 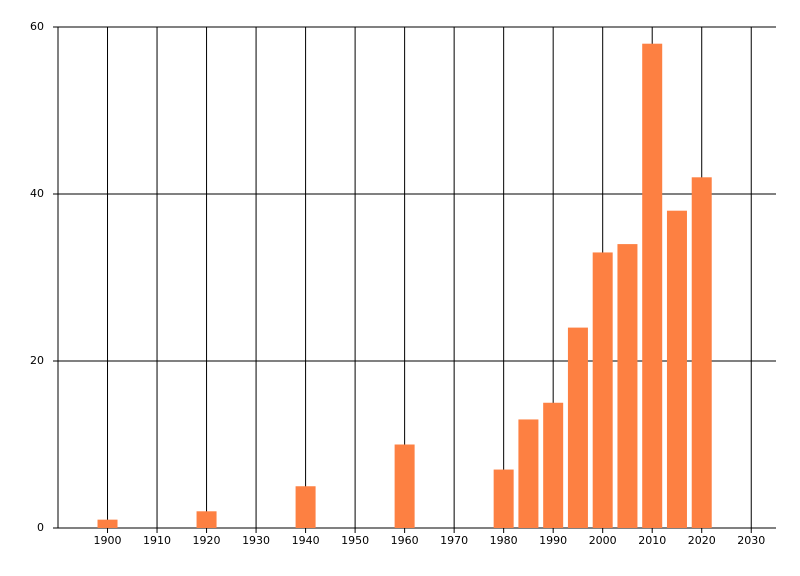 What do you see at coordinates (603, 540) in the screenshot?
I see `x-tick-label: 2000` at bounding box center [603, 540].